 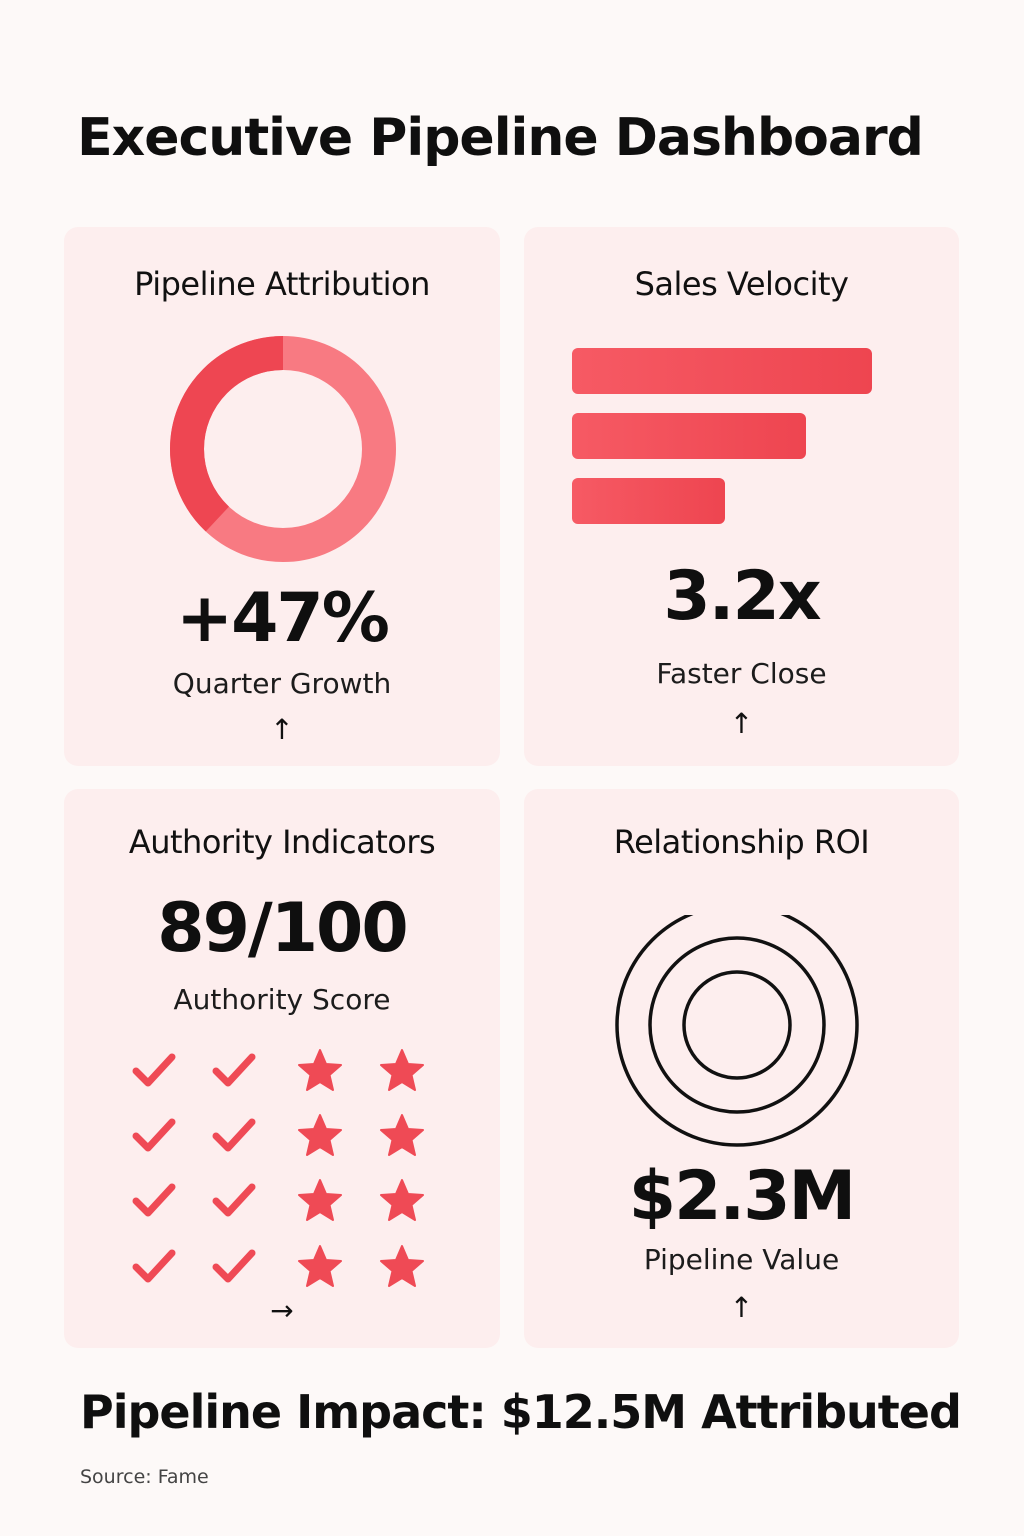 What do you see at coordinates (741, 673) in the screenshot?
I see `velocity-label: Faster Close` at bounding box center [741, 673].